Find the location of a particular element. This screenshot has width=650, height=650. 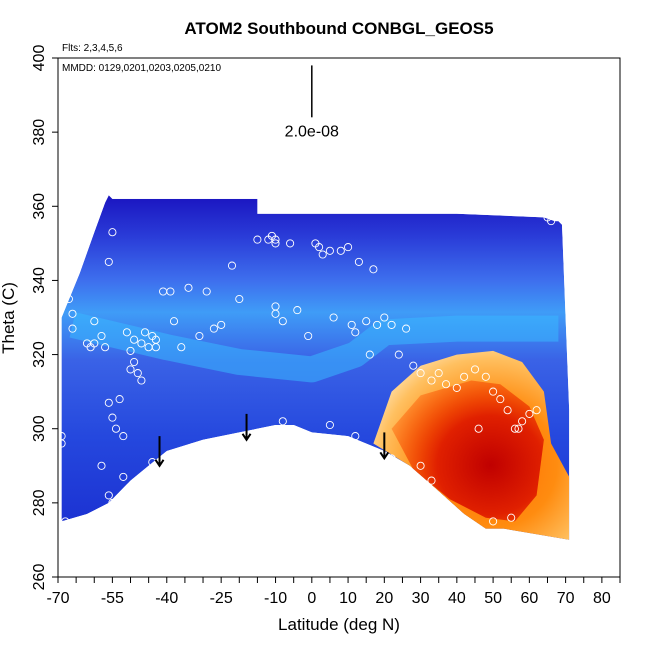

scale-bar: 2.0e-08 is located at coordinates (312, 102).